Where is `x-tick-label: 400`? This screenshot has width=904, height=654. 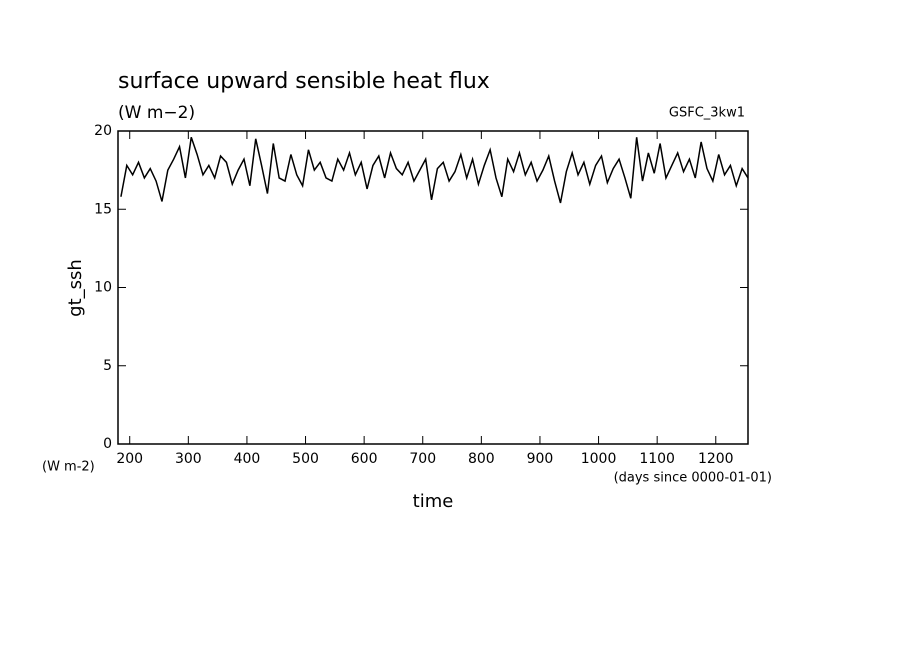
x-tick-label: 400 is located at coordinates (247, 459).